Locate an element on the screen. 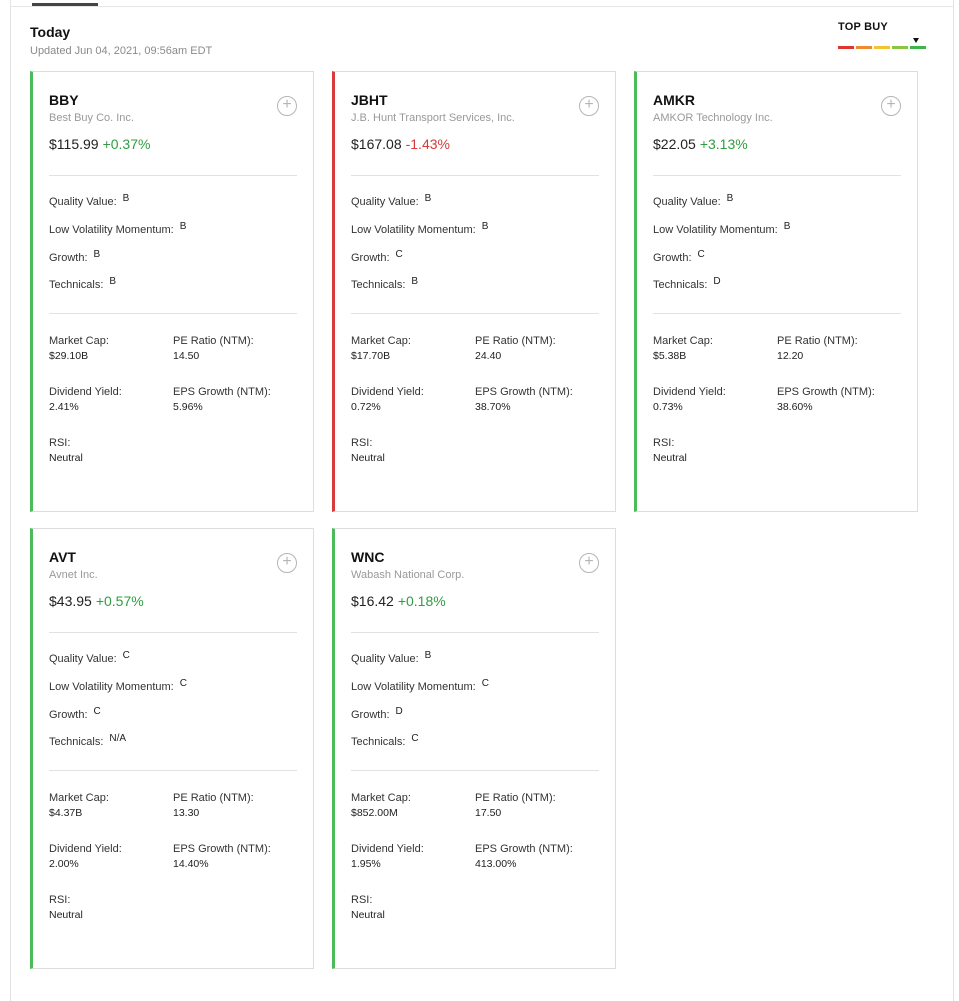 This screenshot has width=959, height=1001. dividend-yield-value: 2.41% is located at coordinates (64, 407).